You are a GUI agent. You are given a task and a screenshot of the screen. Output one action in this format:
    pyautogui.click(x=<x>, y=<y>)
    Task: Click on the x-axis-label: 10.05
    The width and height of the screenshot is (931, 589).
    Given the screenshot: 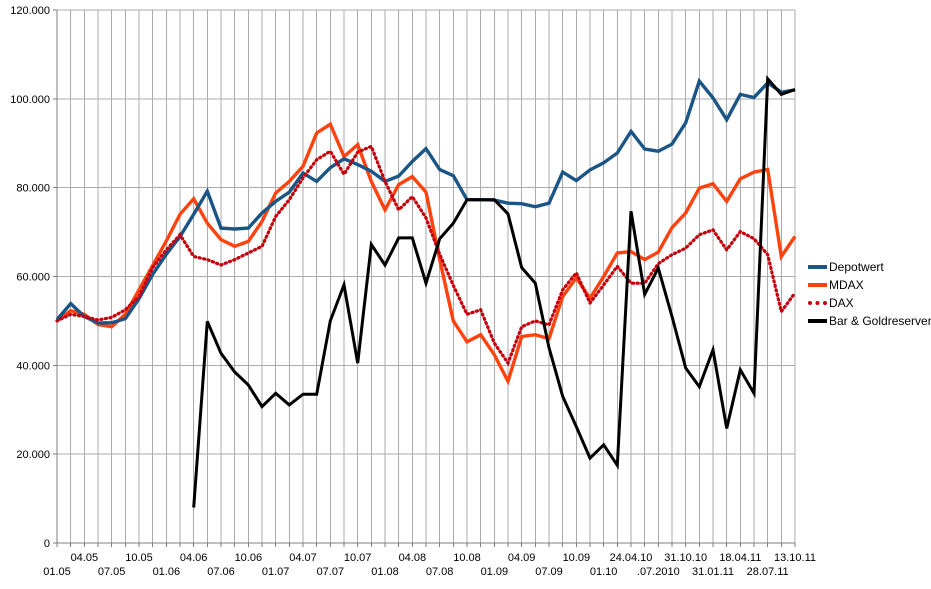 What is the action you would take?
    pyautogui.click(x=139, y=558)
    